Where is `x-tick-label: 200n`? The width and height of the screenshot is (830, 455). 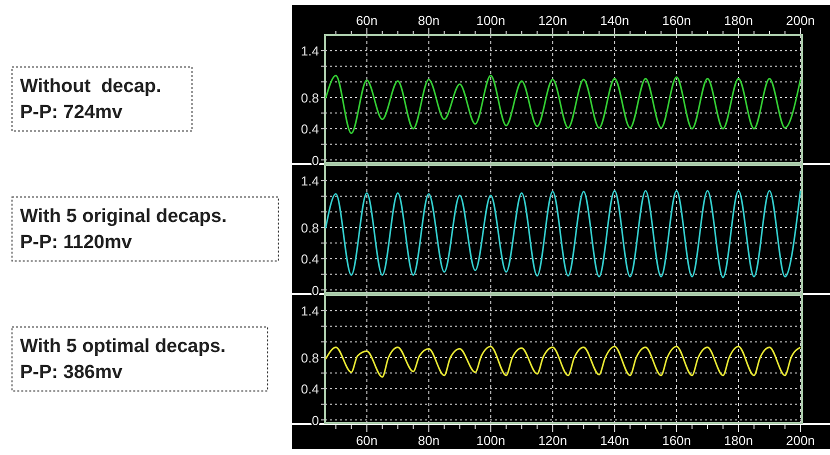 x-tick-label: 200n is located at coordinates (800, 440).